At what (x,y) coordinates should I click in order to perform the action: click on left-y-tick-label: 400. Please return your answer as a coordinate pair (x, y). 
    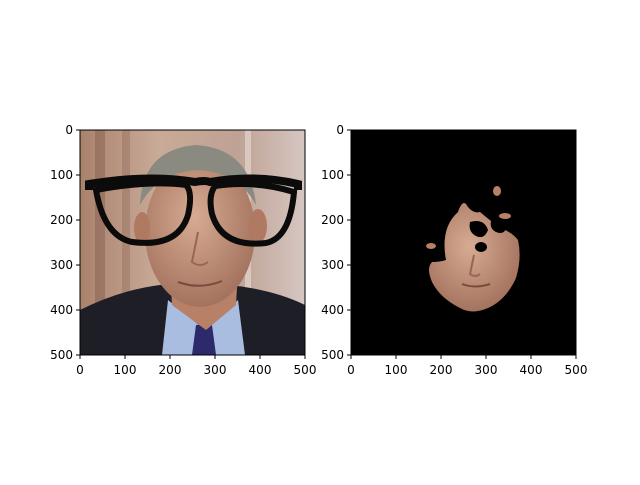
    Looking at the image, I should click on (61, 310).